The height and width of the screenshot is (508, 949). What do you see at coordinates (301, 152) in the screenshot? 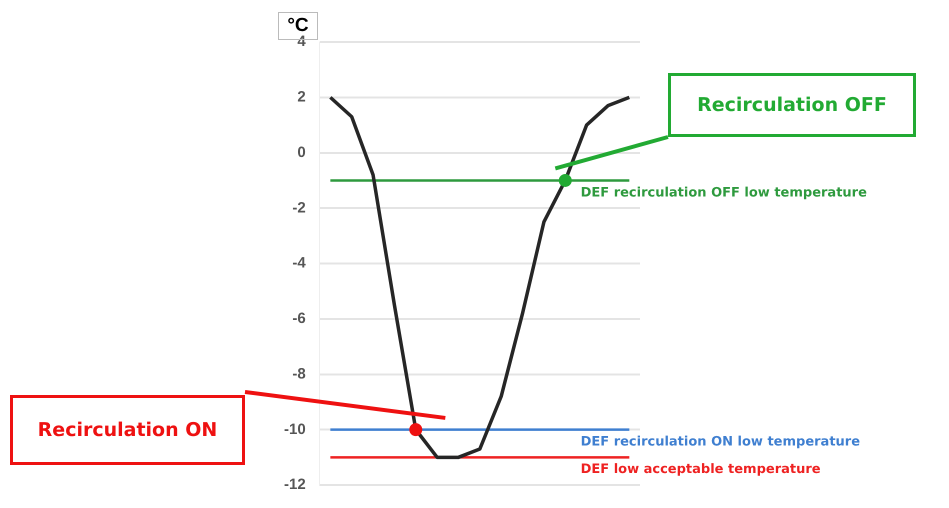
I see `y-tick-label: 0` at bounding box center [301, 152].